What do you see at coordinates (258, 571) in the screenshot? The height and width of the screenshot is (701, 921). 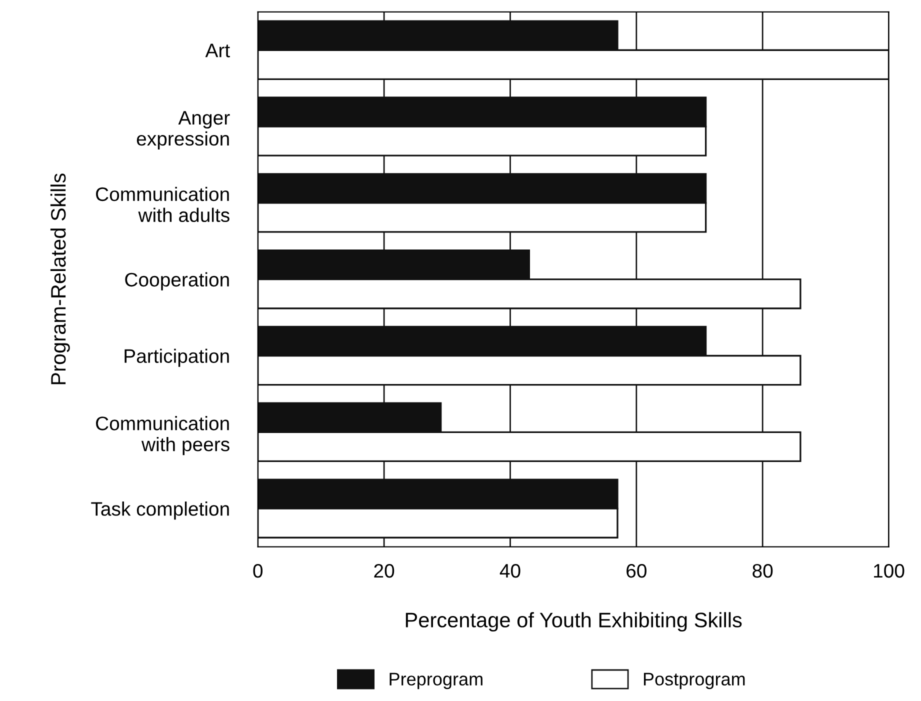 I see `x-tick-label: 0` at bounding box center [258, 571].